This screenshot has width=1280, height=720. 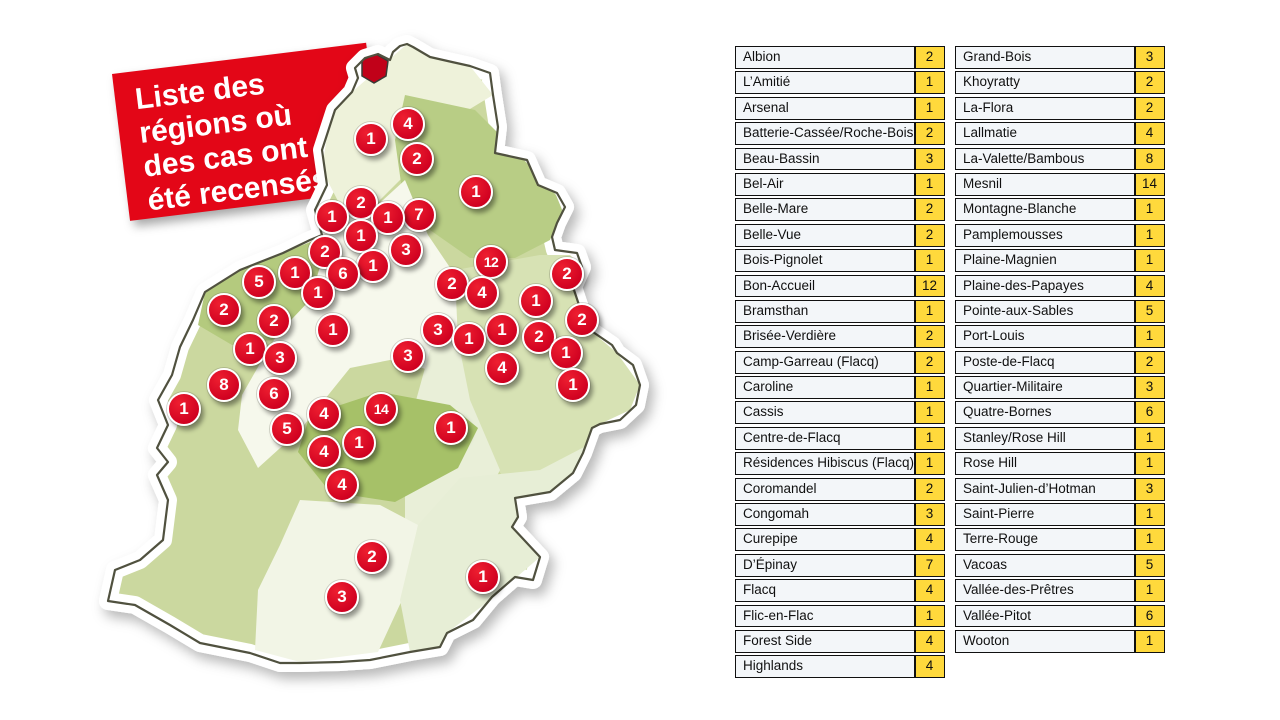 What do you see at coordinates (1045, 337) in the screenshot?
I see `region-name-cell: Port-Louis` at bounding box center [1045, 337].